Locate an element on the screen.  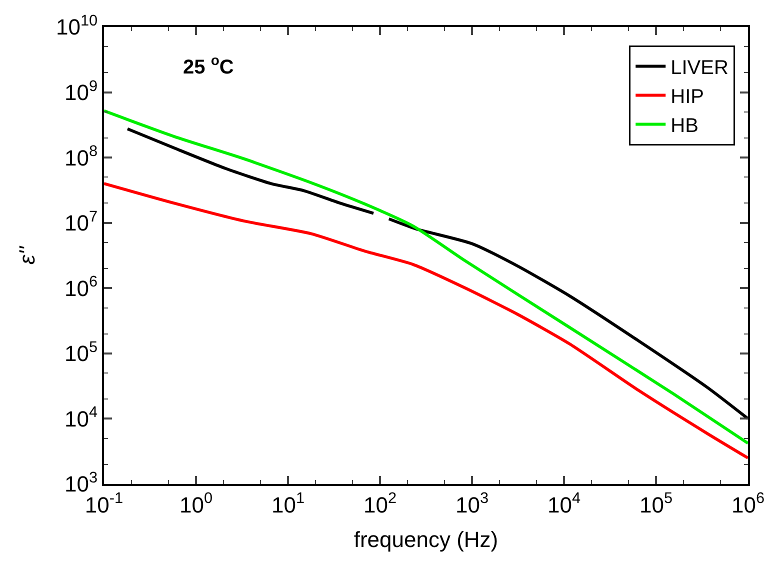
legend-label: HB is located at coordinates (684, 126).